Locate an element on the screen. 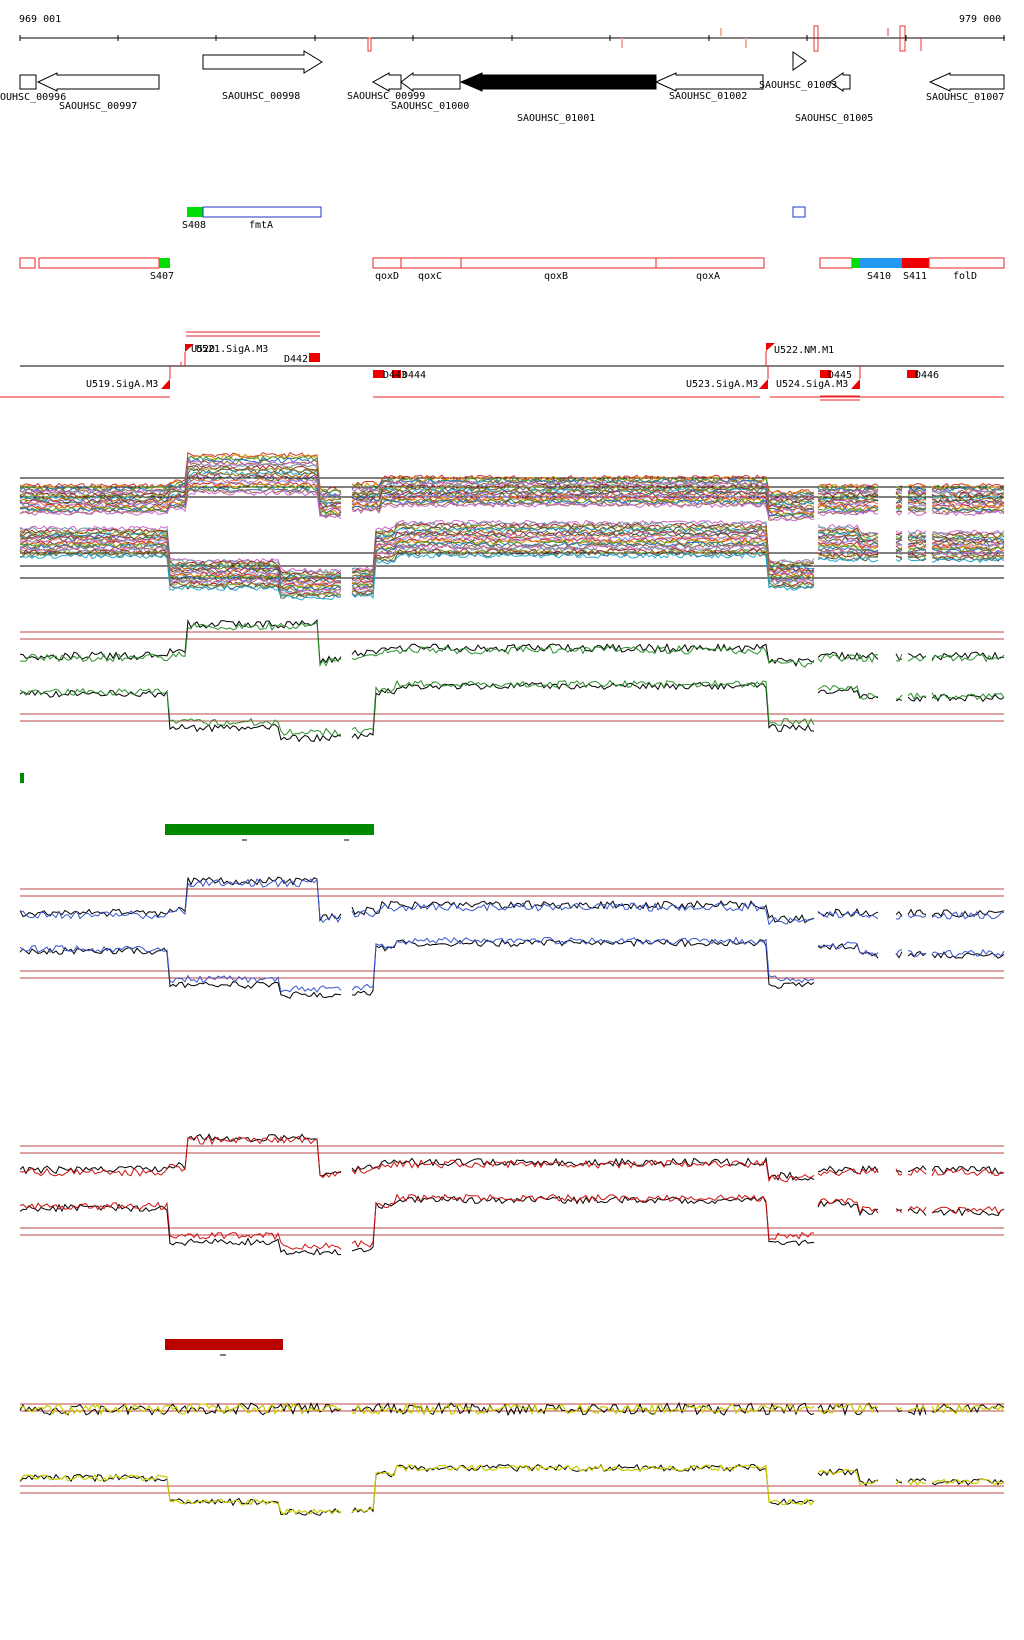 This screenshot has height=1640, width=1024. feature-qoxa-label: qoxA is located at coordinates (708, 276).